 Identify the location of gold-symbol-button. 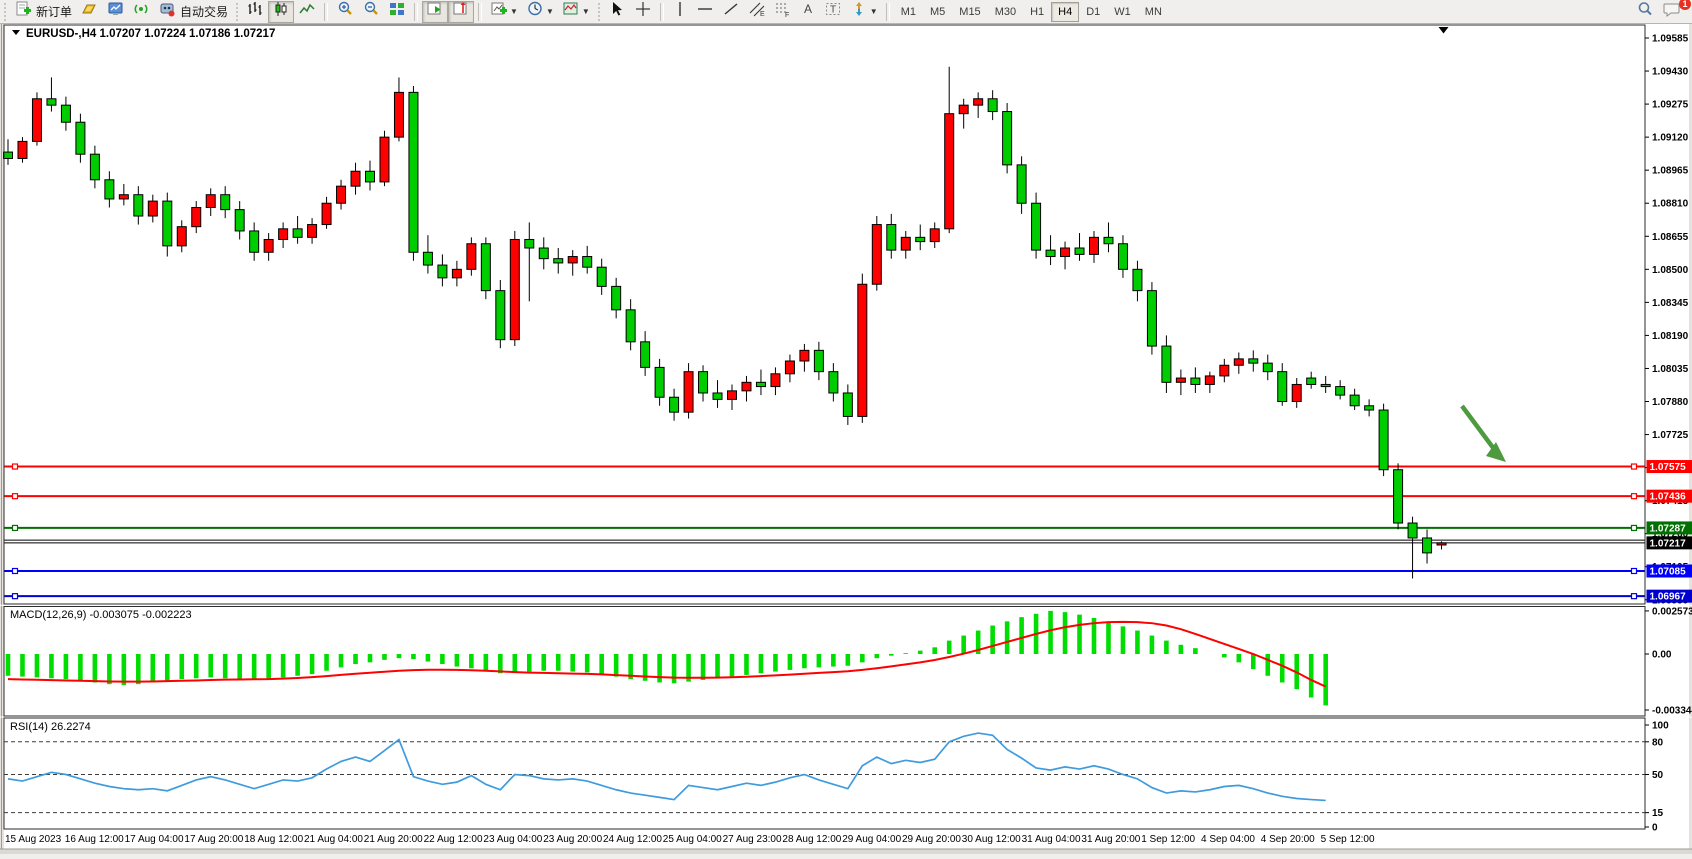
(89, 12).